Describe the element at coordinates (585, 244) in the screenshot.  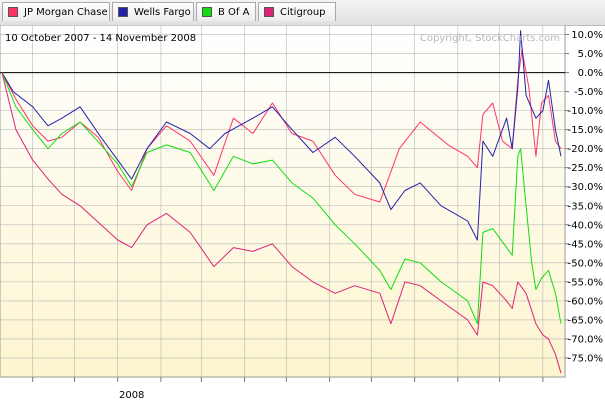
I see `y-tick-label: -45.0%` at that location.